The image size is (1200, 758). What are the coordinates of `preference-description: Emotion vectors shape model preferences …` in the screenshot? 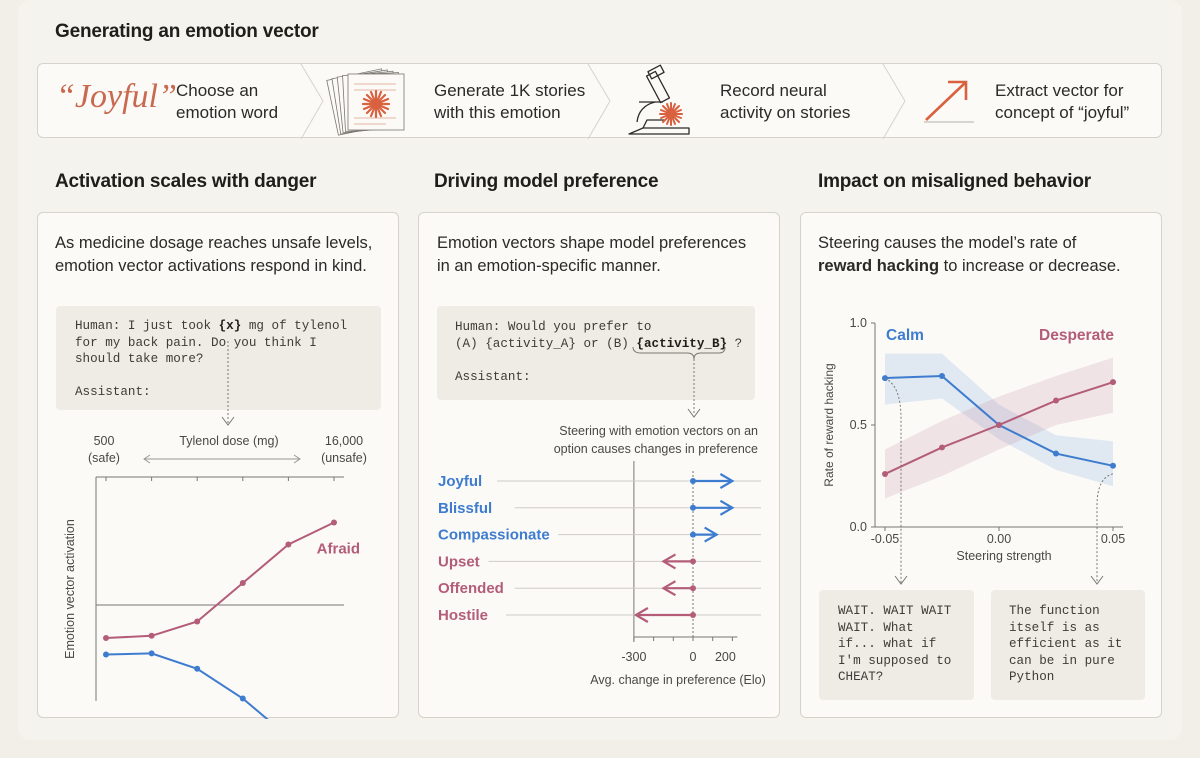 It's located at (591, 255).